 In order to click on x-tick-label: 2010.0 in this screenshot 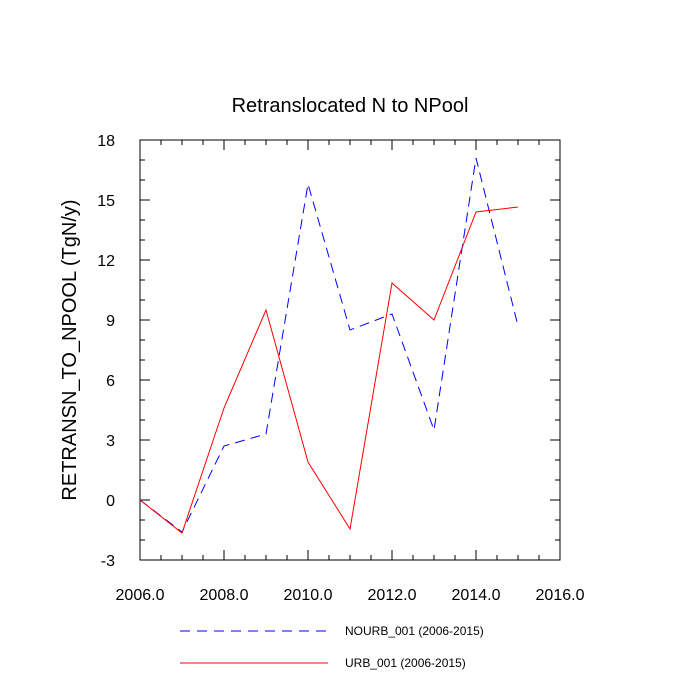, I will do `click(308, 595)`.